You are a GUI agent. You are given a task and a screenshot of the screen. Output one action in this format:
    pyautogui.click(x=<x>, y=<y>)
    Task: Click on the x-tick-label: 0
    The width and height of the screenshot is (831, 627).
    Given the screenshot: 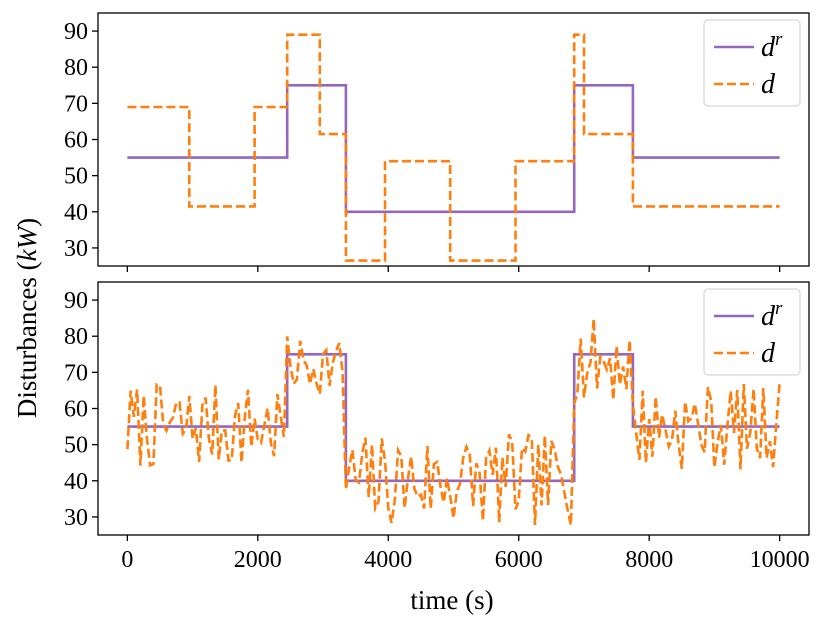 What is the action you would take?
    pyautogui.click(x=127, y=560)
    